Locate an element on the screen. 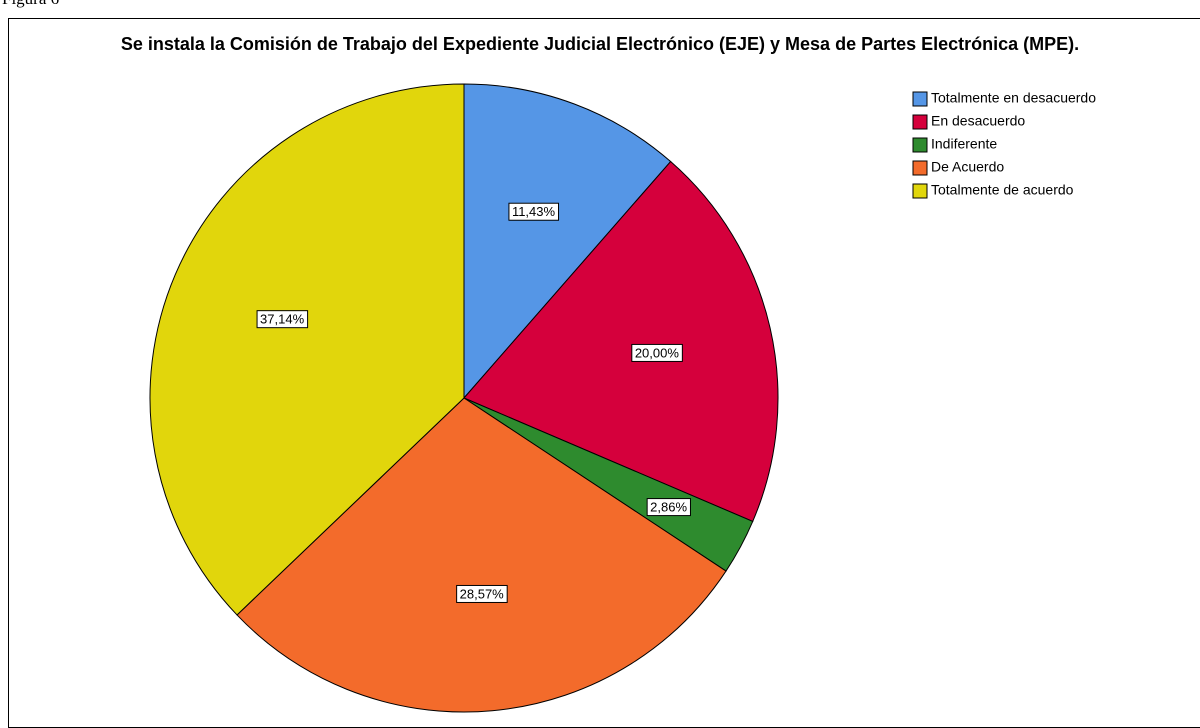 This screenshot has width=1200, height=728. value-label: 28,57% is located at coordinates (482, 593).